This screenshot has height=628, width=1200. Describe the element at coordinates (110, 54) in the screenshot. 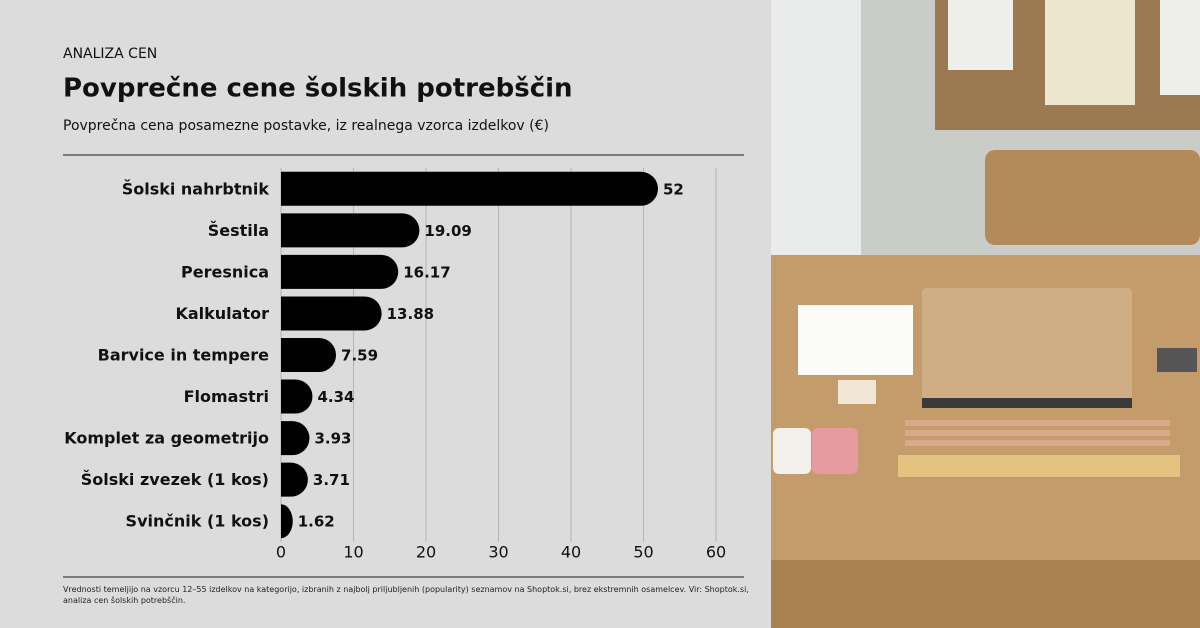

I see `kicker: ANALIZA CEN` at that location.